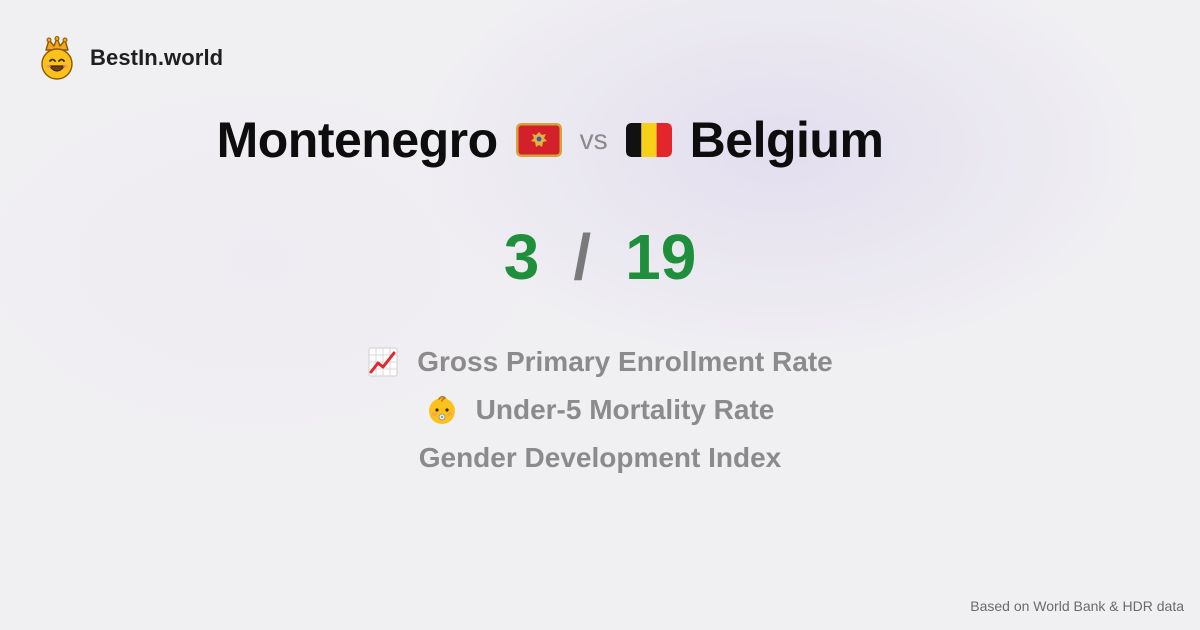 Image resolution: width=1200 pixels, height=630 pixels. I want to click on metric-gender-development-index: Gender Development Index, so click(600, 458).